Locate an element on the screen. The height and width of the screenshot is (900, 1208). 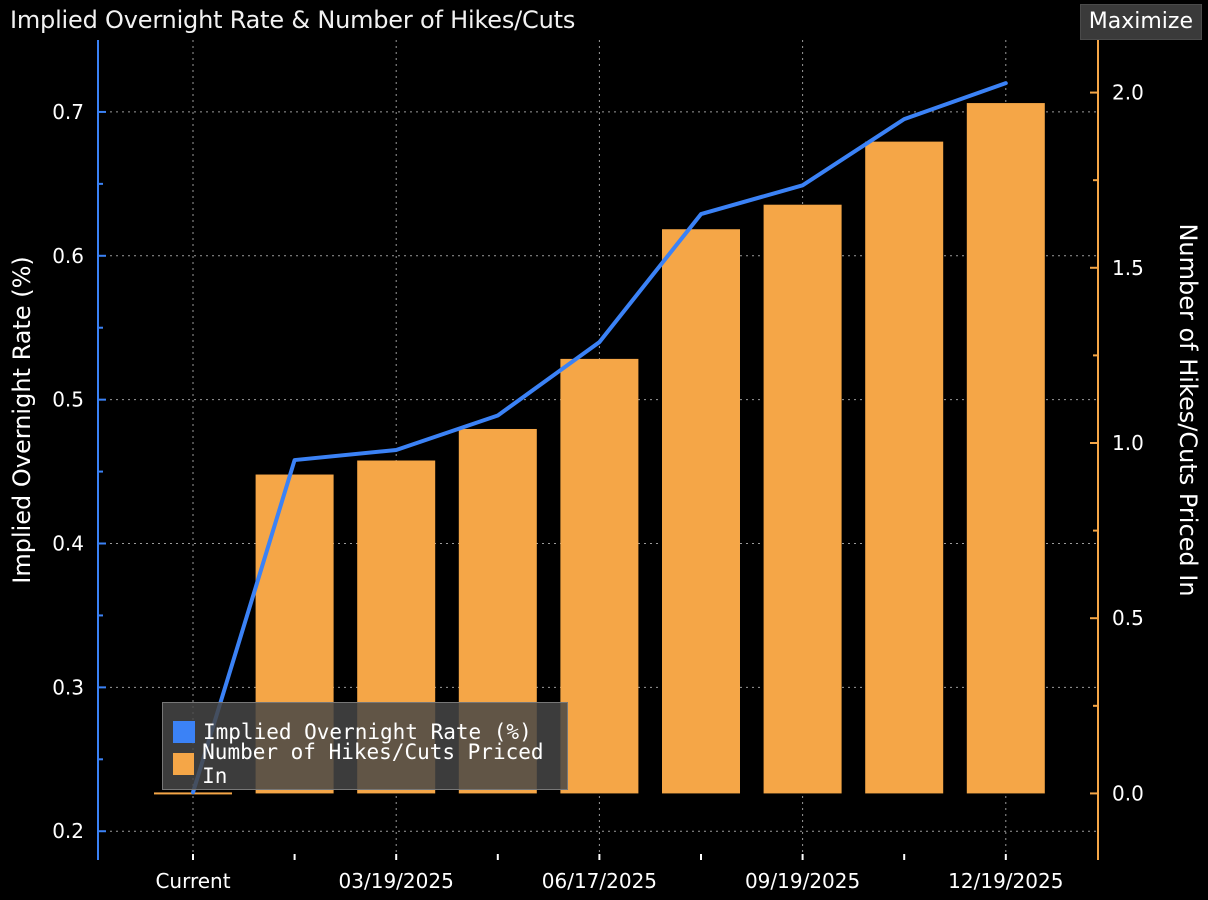
legend-item-rate: Implied Overnight Rate (%) is located at coordinates (352, 732).